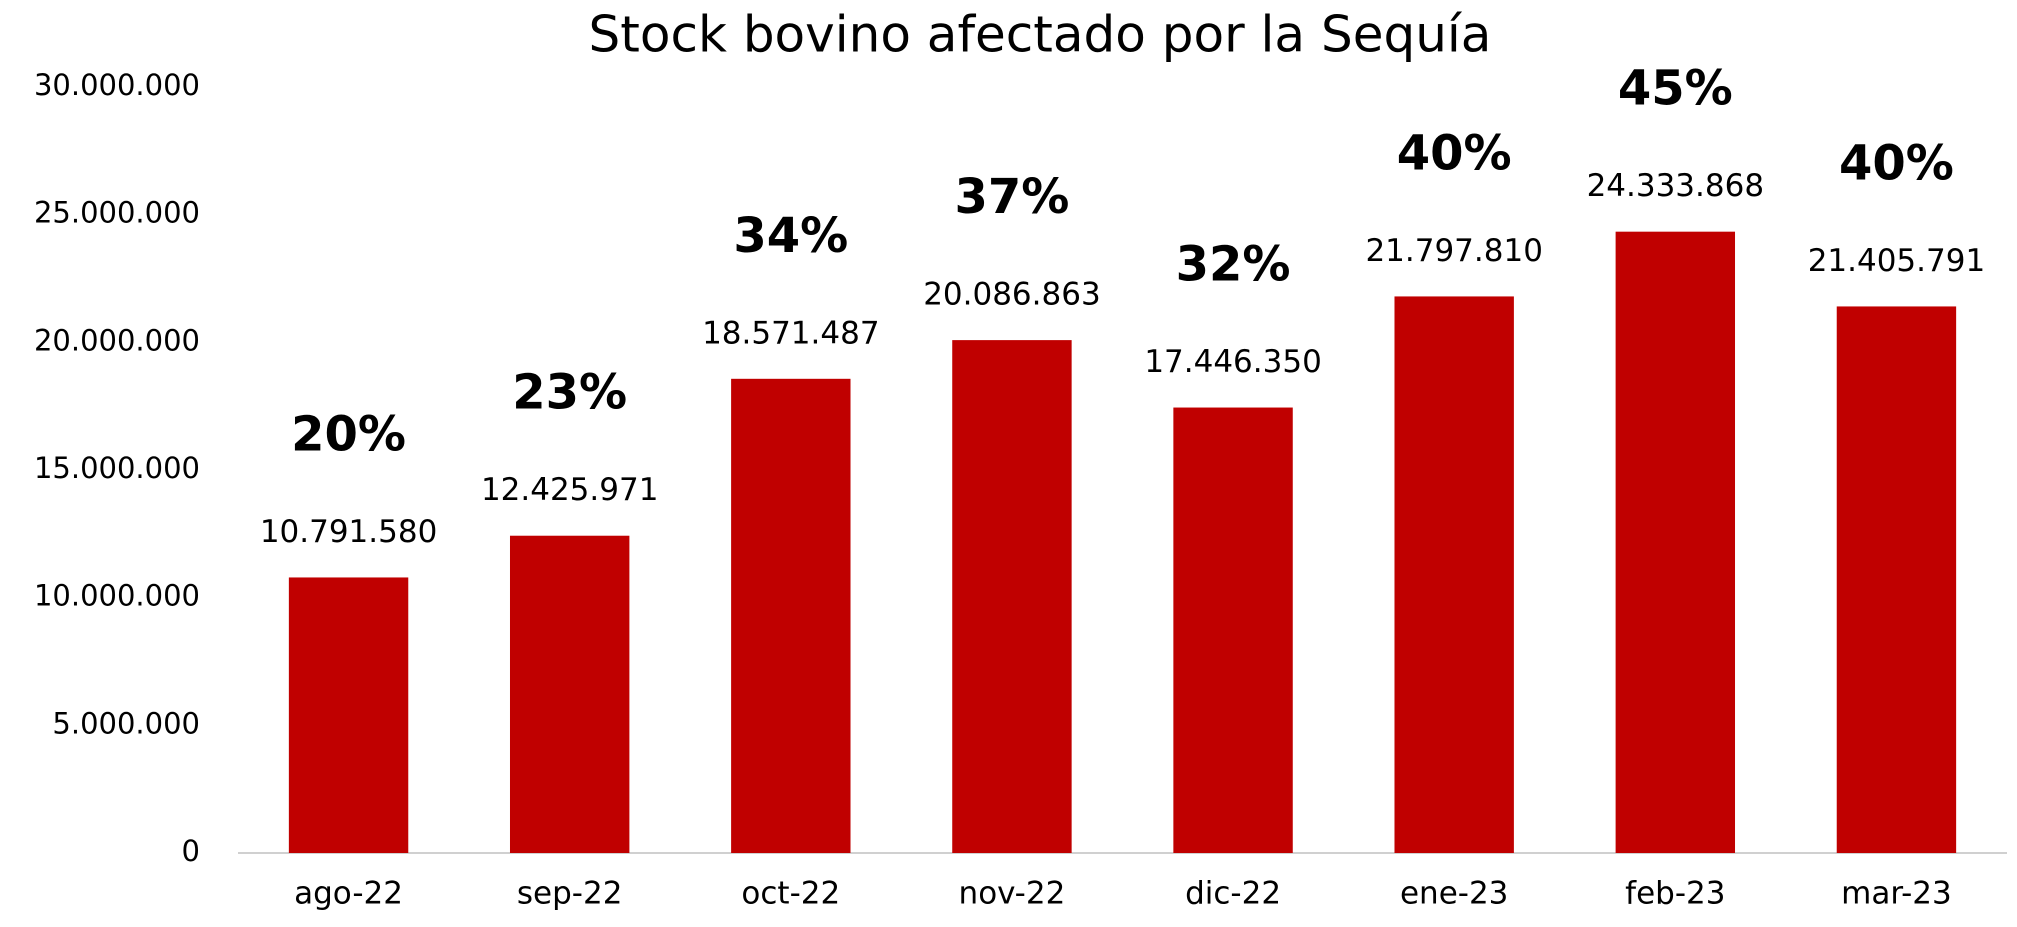  What do you see at coordinates (791, 333) in the screenshot?
I see `value-label: 18.571.487` at bounding box center [791, 333].